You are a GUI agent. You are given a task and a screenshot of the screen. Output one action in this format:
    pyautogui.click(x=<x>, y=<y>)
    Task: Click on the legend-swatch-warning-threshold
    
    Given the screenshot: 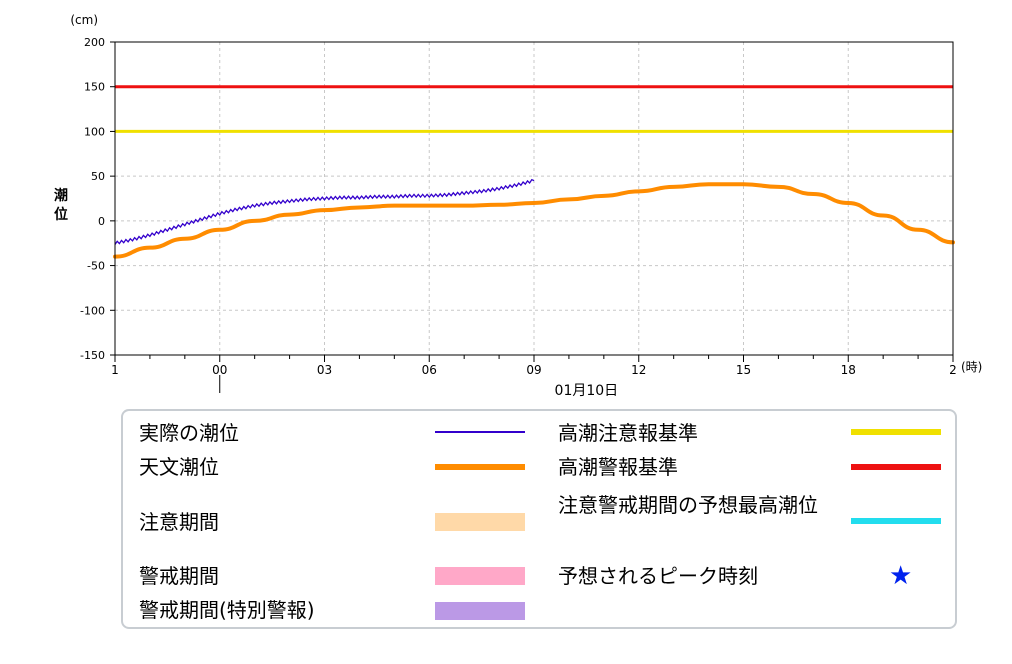 What is the action you would take?
    pyautogui.click(x=896, y=467)
    